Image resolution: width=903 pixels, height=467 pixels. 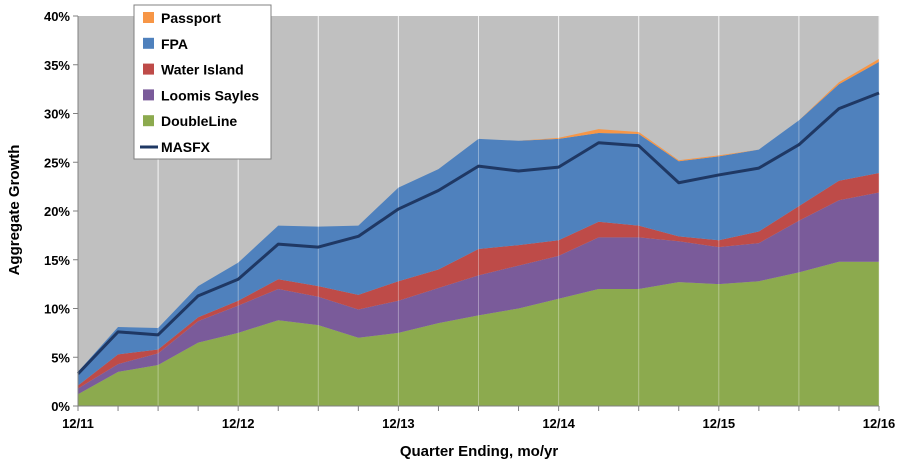 I want to click on y-tick-label: 40%, so click(x=57, y=16).